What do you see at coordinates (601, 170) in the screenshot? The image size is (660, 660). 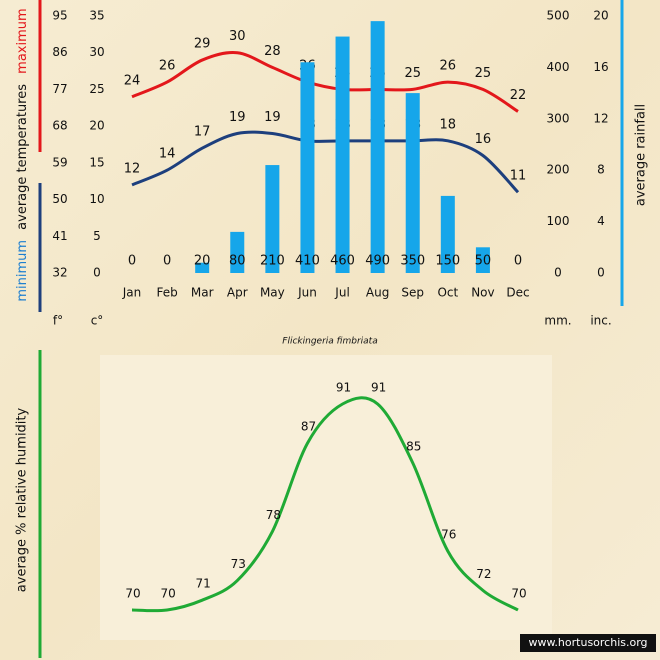 I see `y-tick-label: 8` at bounding box center [601, 170].